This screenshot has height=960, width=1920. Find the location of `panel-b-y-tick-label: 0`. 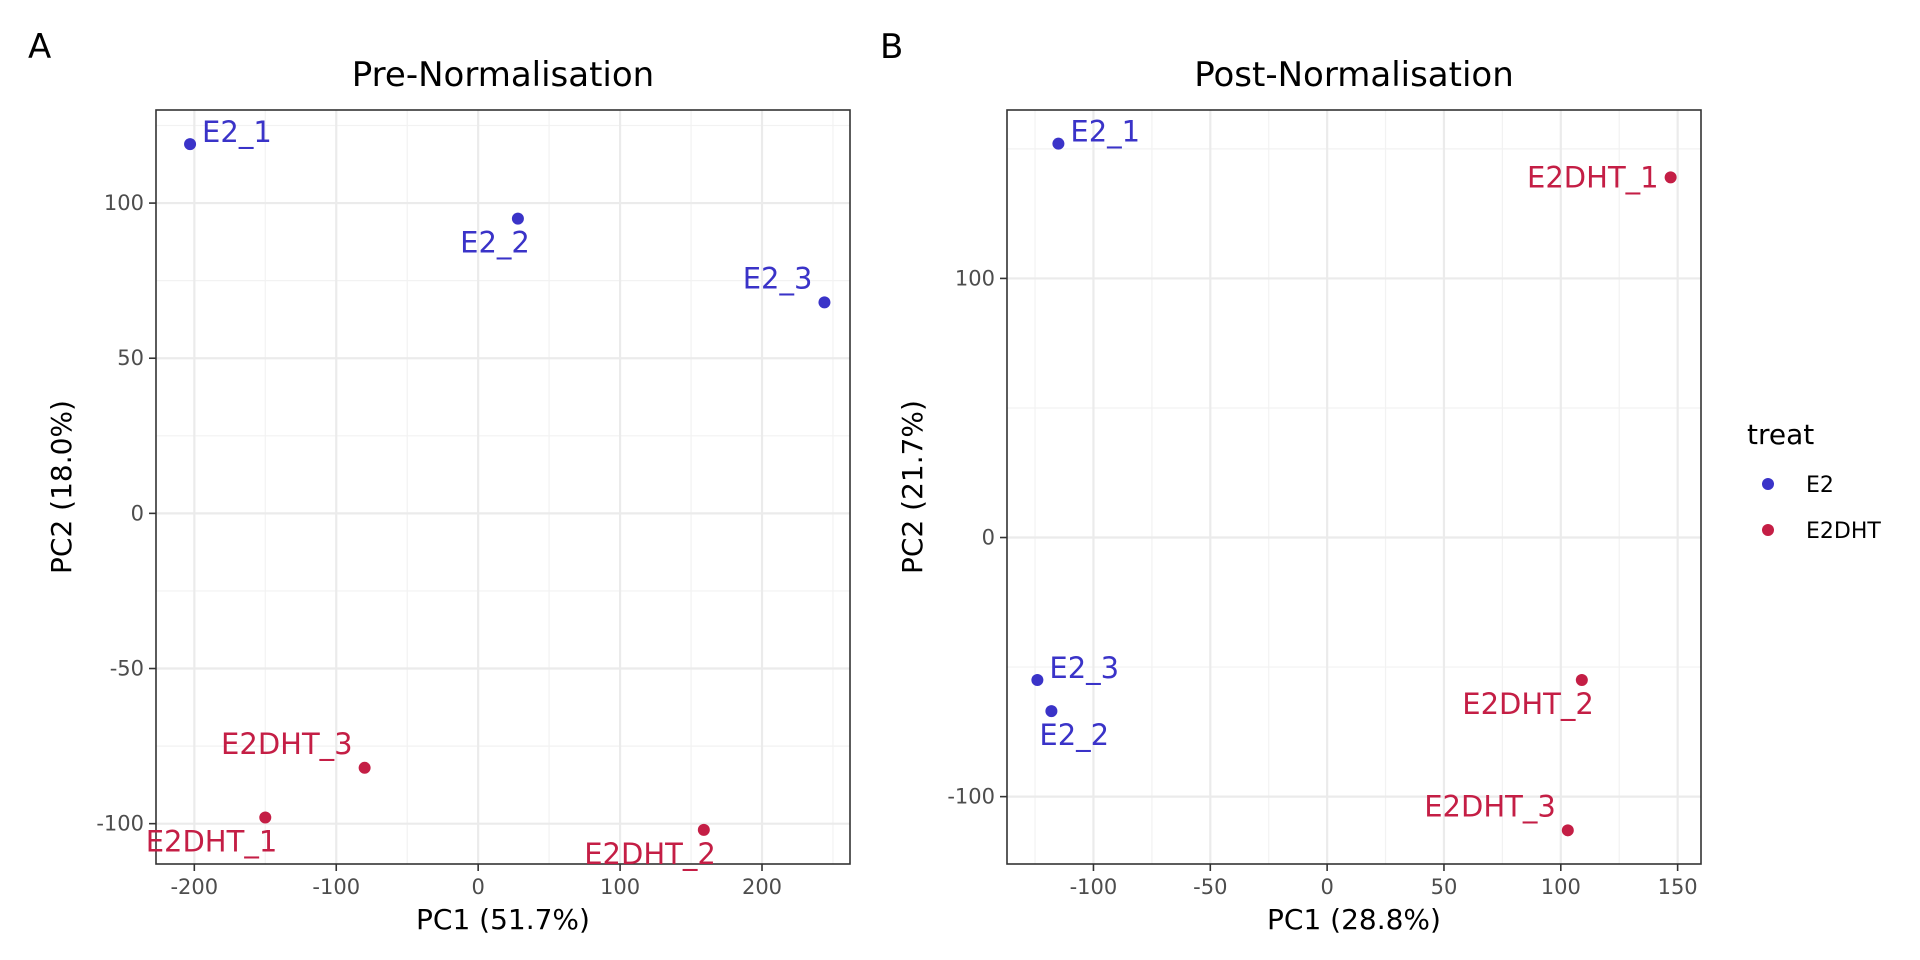

panel-b-y-tick-label: 0 is located at coordinates (988, 538).